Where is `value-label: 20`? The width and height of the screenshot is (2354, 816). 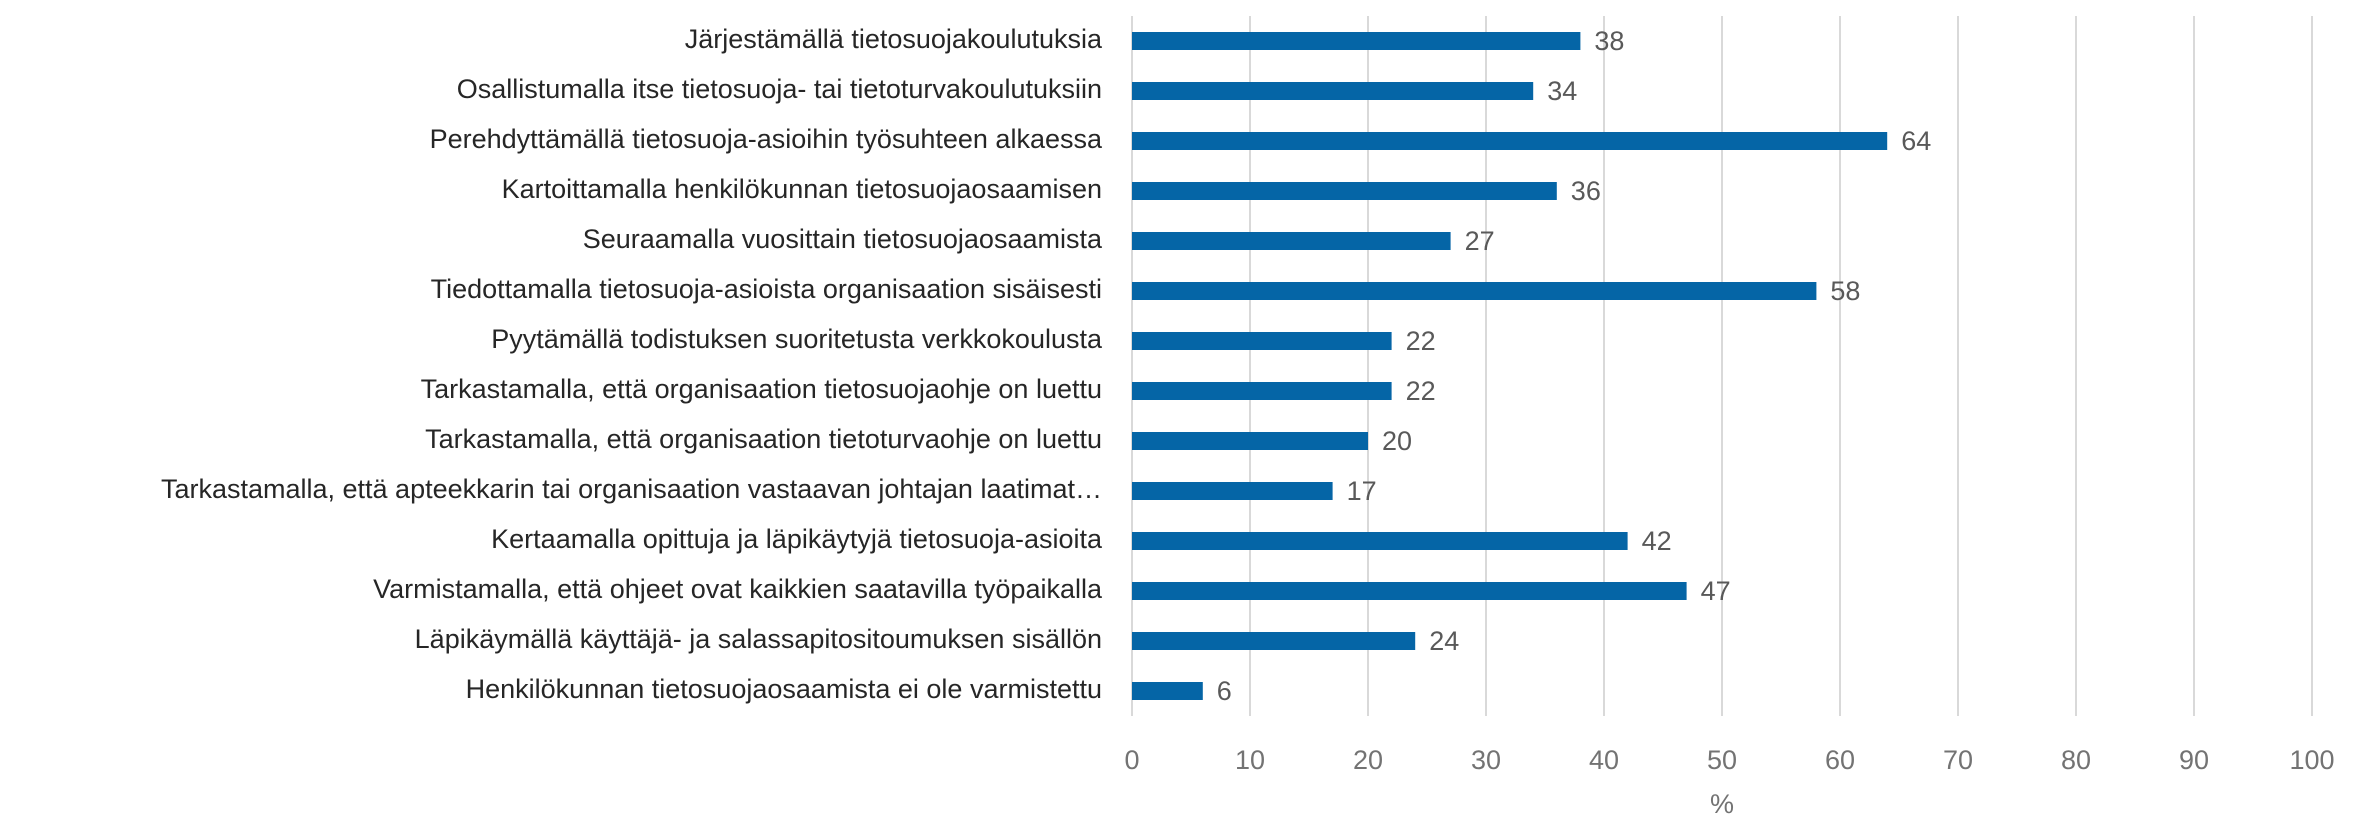 value-label: 20 is located at coordinates (1397, 441).